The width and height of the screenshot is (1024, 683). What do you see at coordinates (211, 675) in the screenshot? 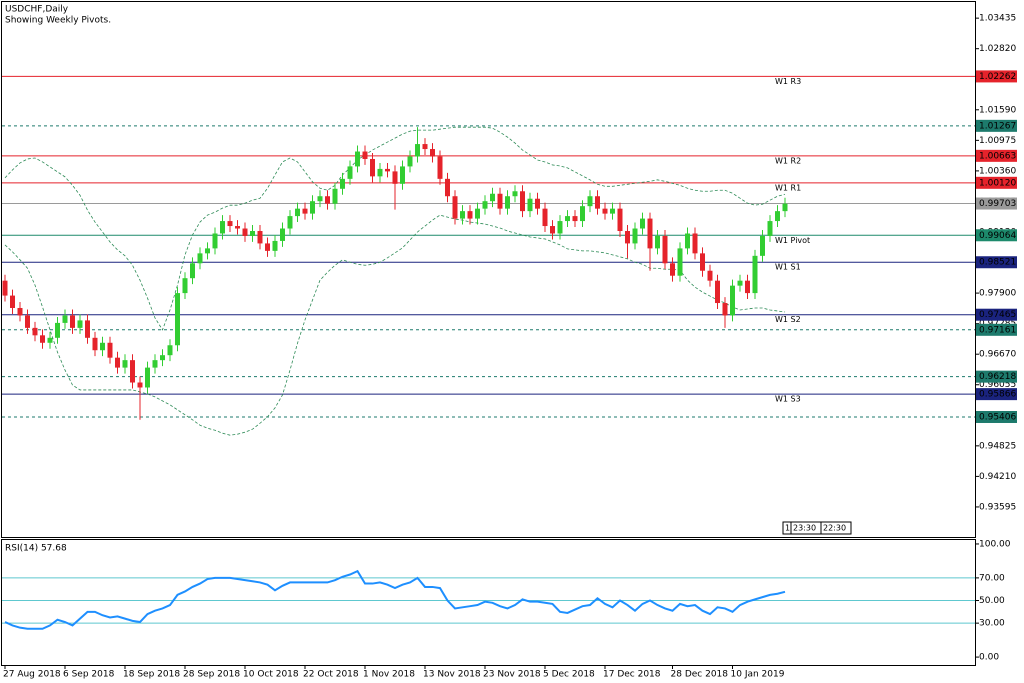
I see `x-tick-label: 28 Sep 2018` at bounding box center [211, 675].